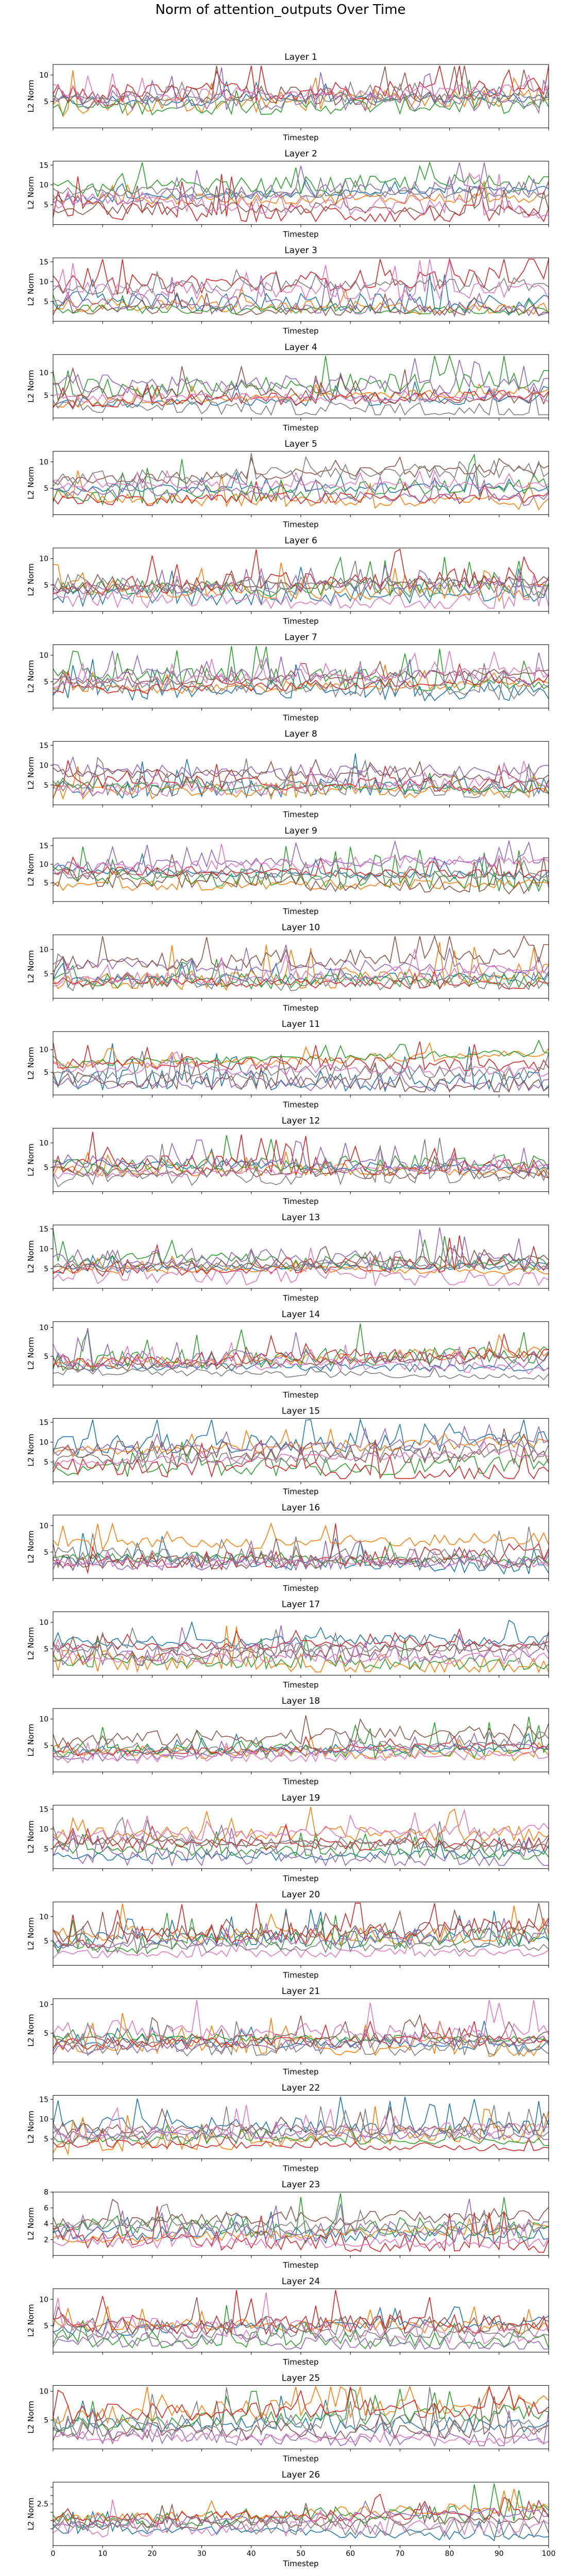  Describe the element at coordinates (499, 2554) in the screenshot. I see `x-tick-label: 90` at that location.